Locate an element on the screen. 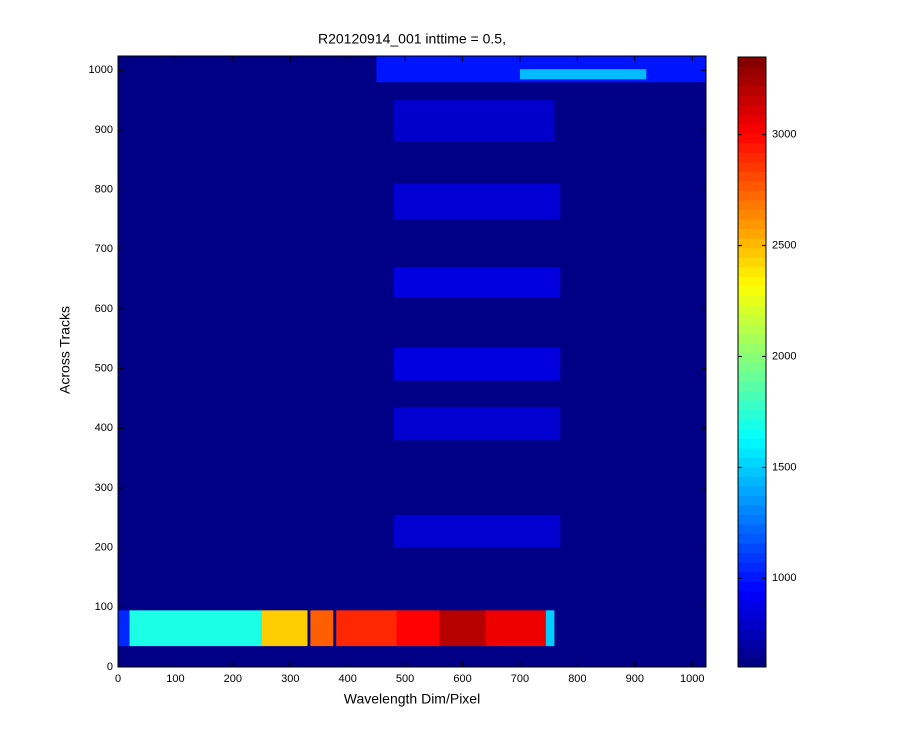  y-tick-label: 200 is located at coordinates (104, 548).